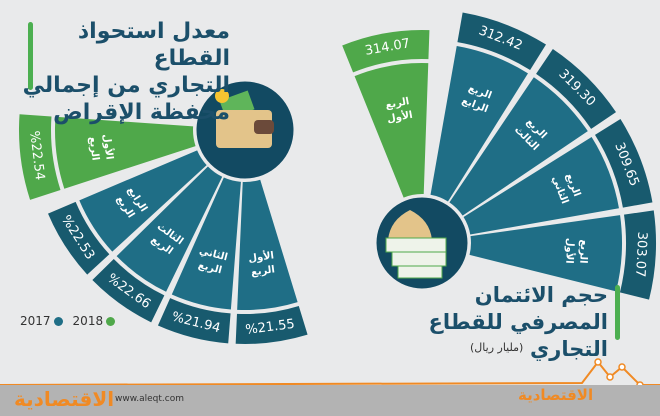 Image resolution: width=660 pixels, height=416 pixels. Describe the element at coordinates (222, 96) in the screenshot. I see `coin-icon` at that location.